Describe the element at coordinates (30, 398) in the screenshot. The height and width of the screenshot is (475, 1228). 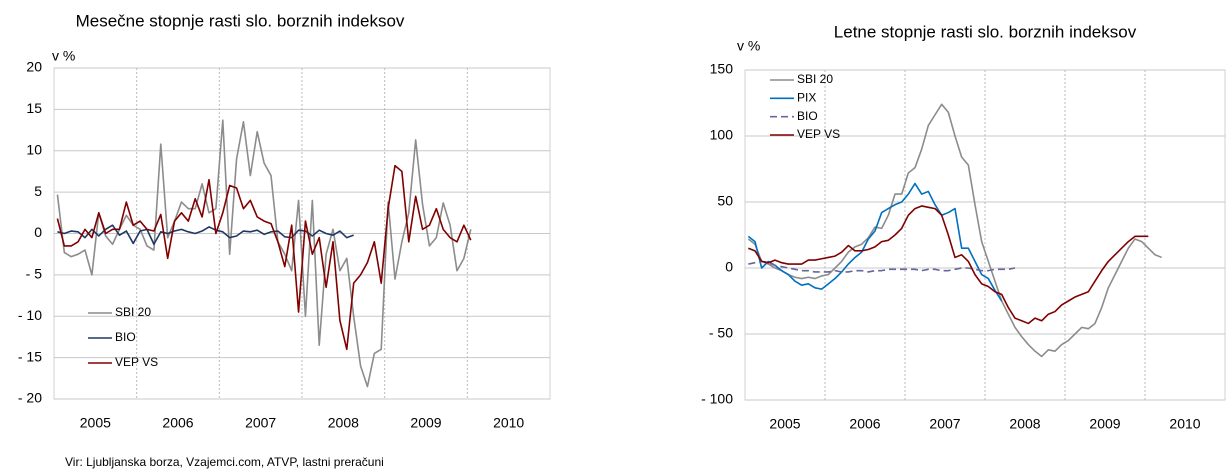
I see `y-tick-label: - 20` at that location.